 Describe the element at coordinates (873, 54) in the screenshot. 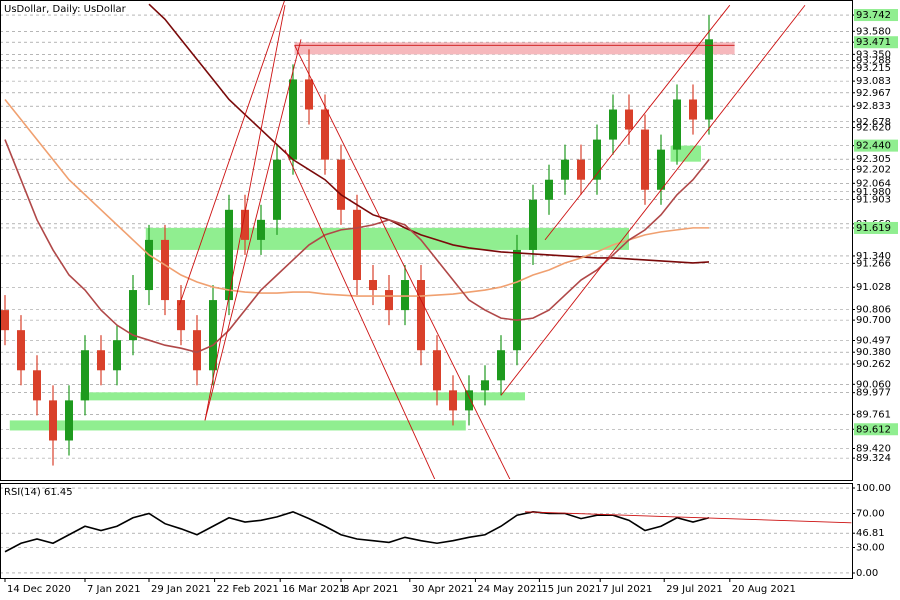

I see `y-tick-label: 93.350` at that location.